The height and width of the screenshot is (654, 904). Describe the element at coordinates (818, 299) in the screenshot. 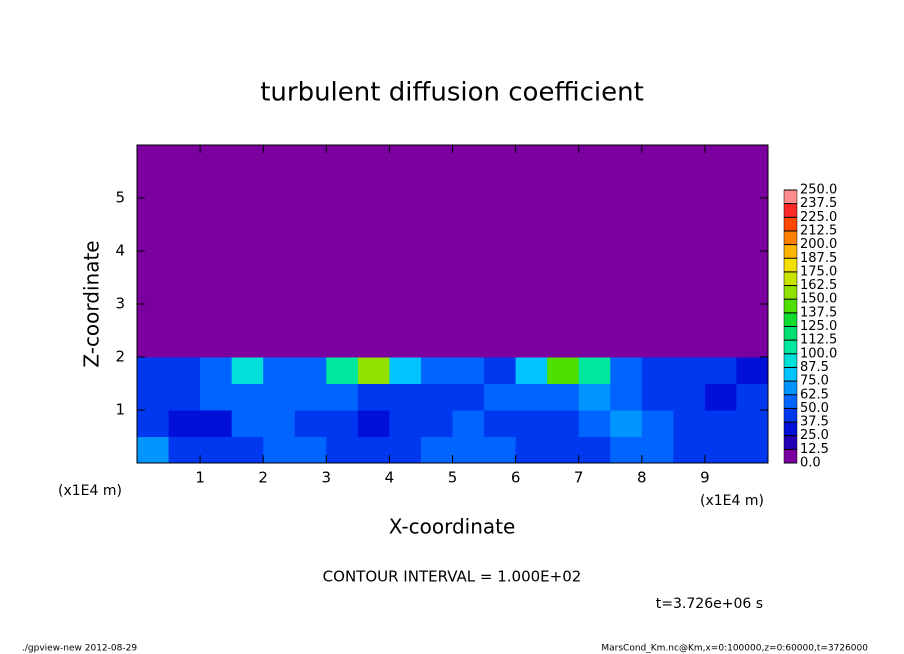

I see `colorbar-label: 150.0` at that location.